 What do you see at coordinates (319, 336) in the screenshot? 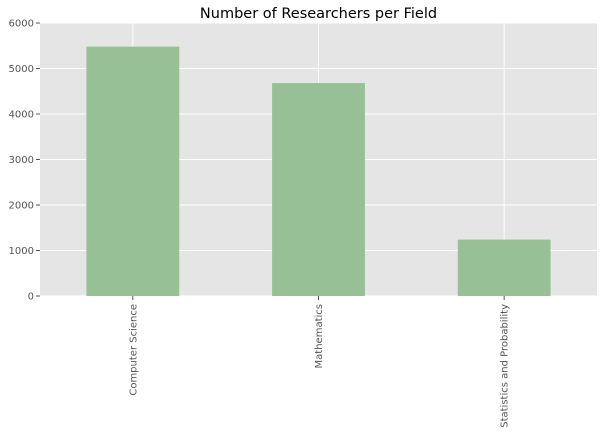
I see `x-tick-label: Mathematics` at bounding box center [319, 336].